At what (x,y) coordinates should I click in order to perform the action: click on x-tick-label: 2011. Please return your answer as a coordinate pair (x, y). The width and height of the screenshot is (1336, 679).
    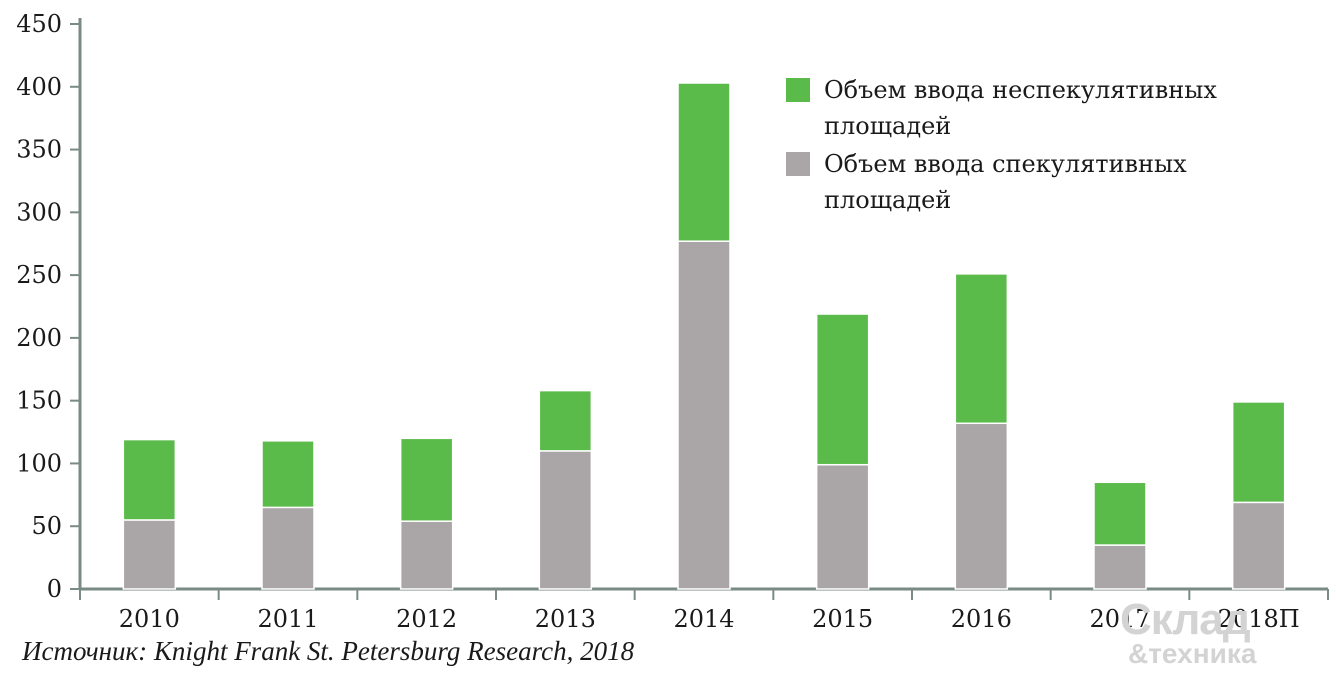
    Looking at the image, I should click on (287, 619).